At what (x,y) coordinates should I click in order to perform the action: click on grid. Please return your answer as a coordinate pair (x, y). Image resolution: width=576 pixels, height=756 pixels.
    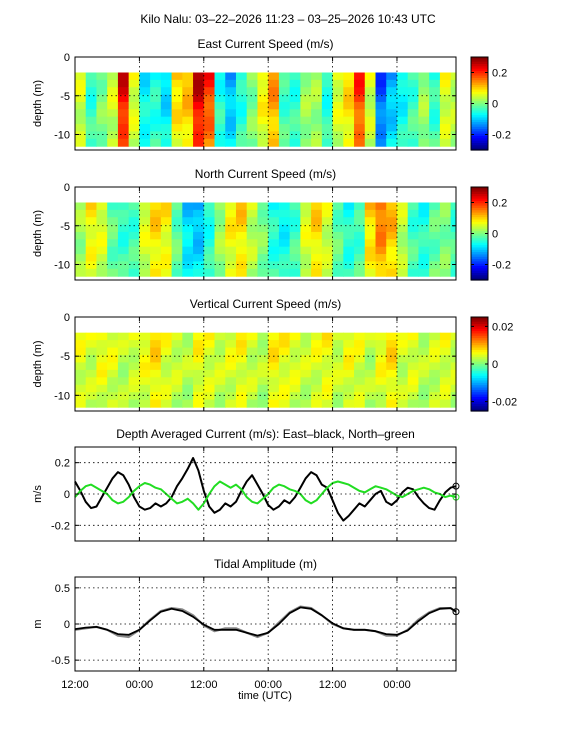
    Looking at the image, I should click on (265, 103).